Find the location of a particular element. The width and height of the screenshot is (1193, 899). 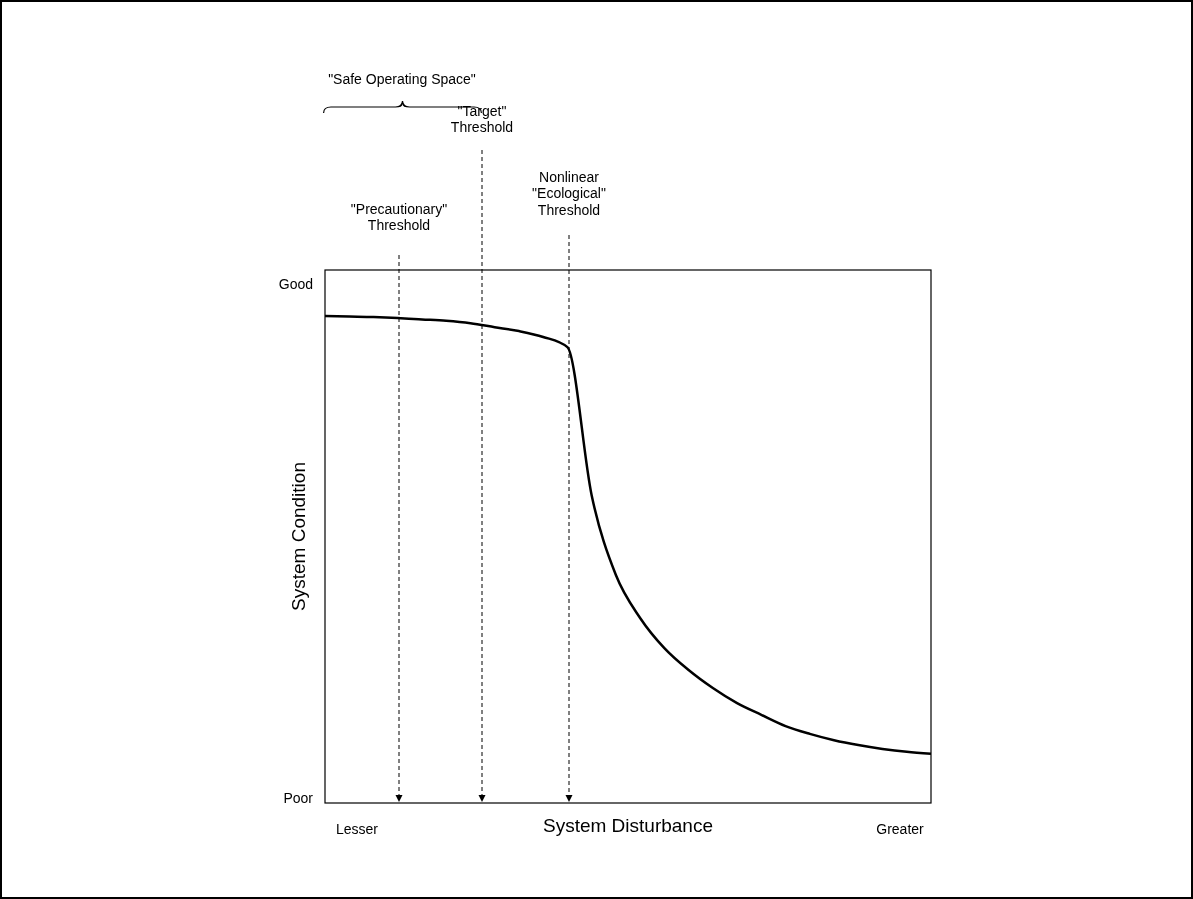

text: "Target" Threshold is located at coordinates (482, 119).